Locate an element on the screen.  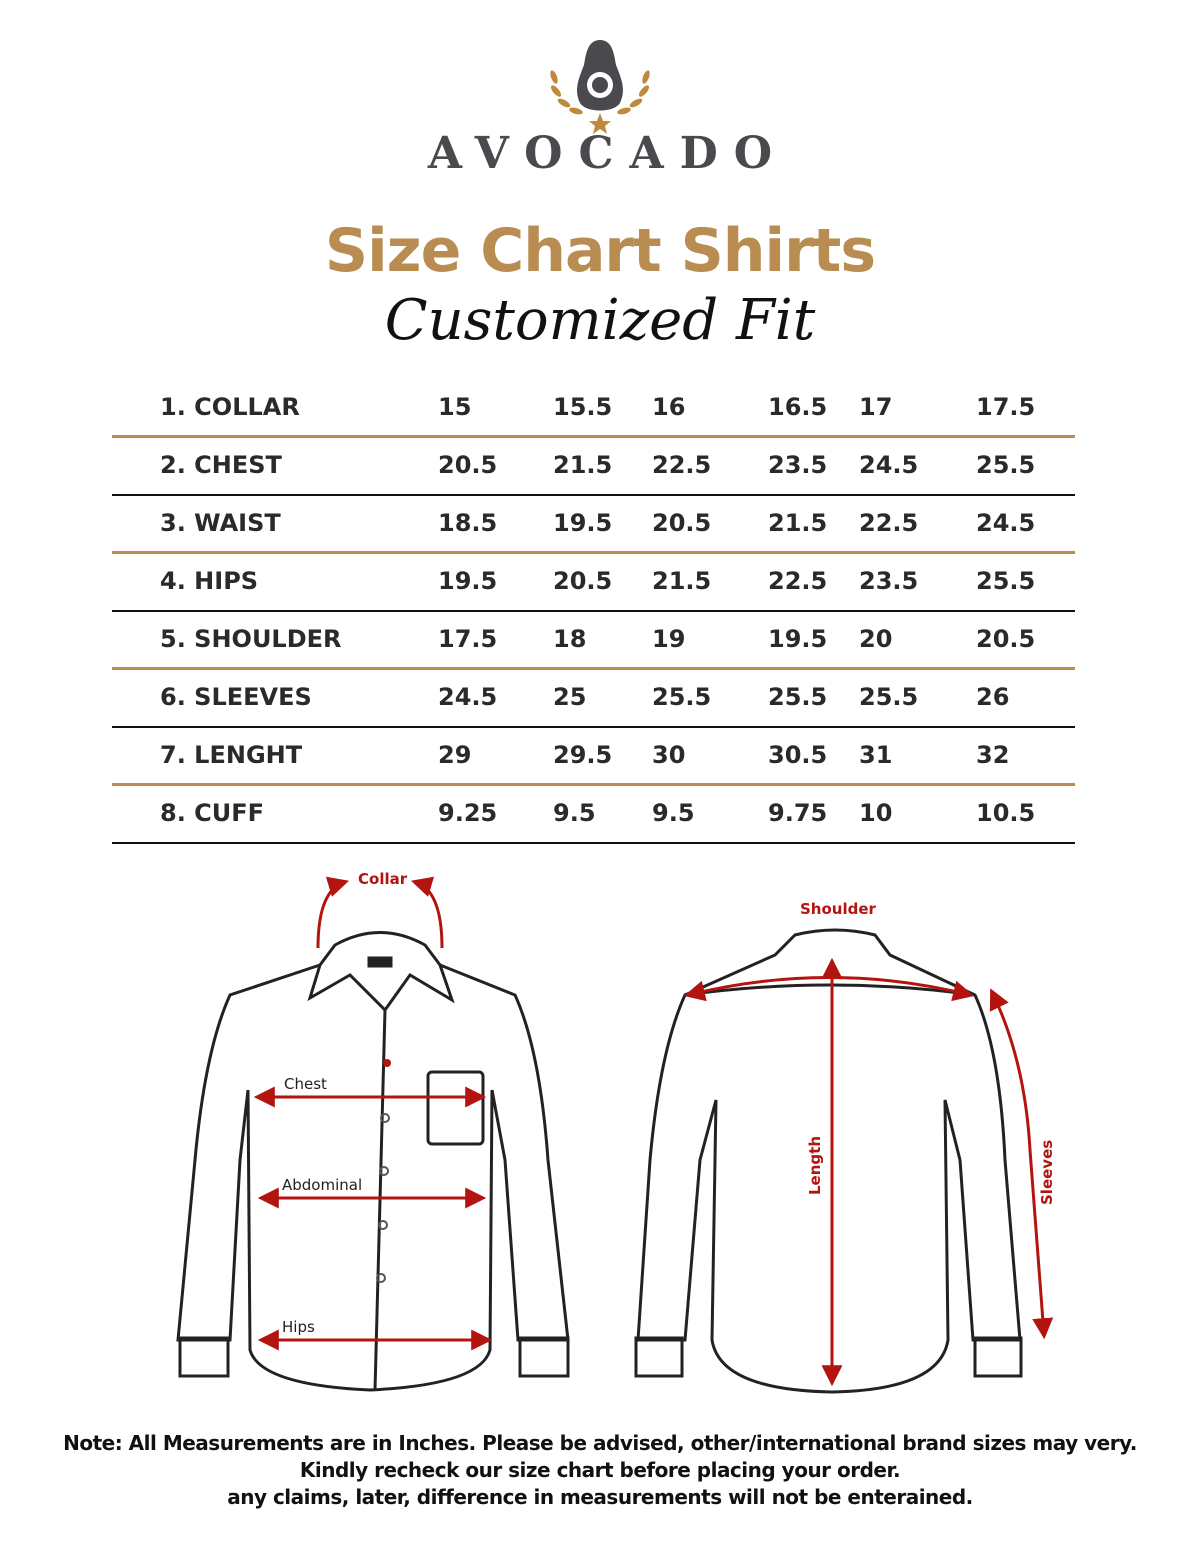
size-value: 10.5 is located at coordinates (1006, 813).